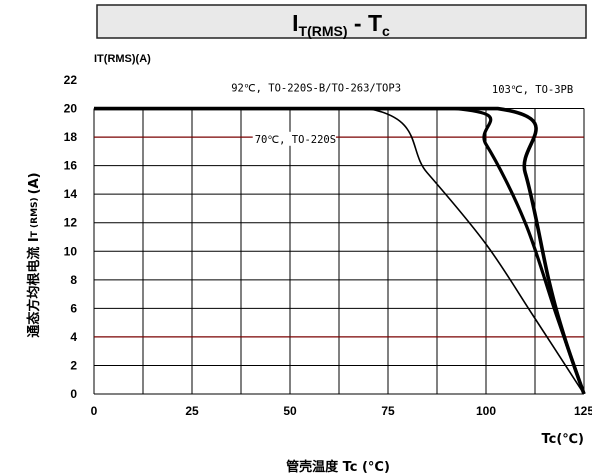  Describe the element at coordinates (71, 80) in the screenshot. I see `y-tick-label: 22` at that location.